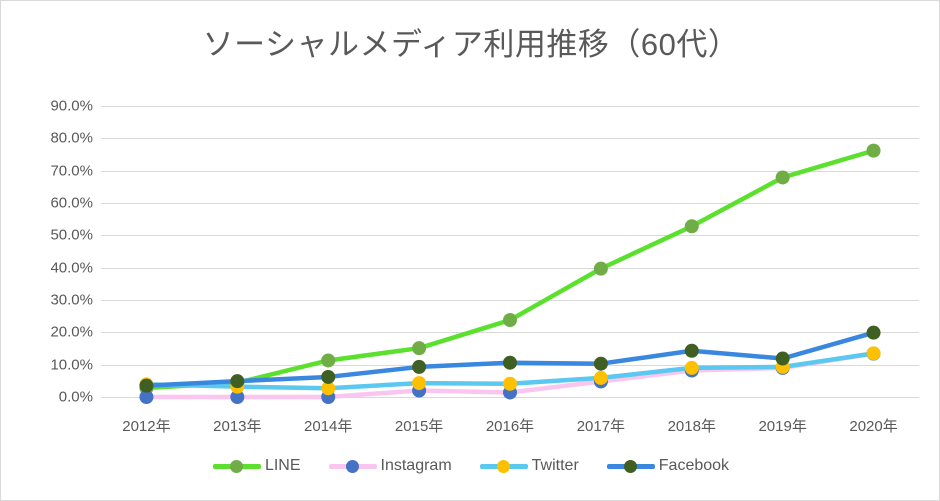 This screenshot has height=501, width=940. Describe the element at coordinates (71, 138) in the screenshot. I see `y-axis-tick-label: 80.0%` at that location.